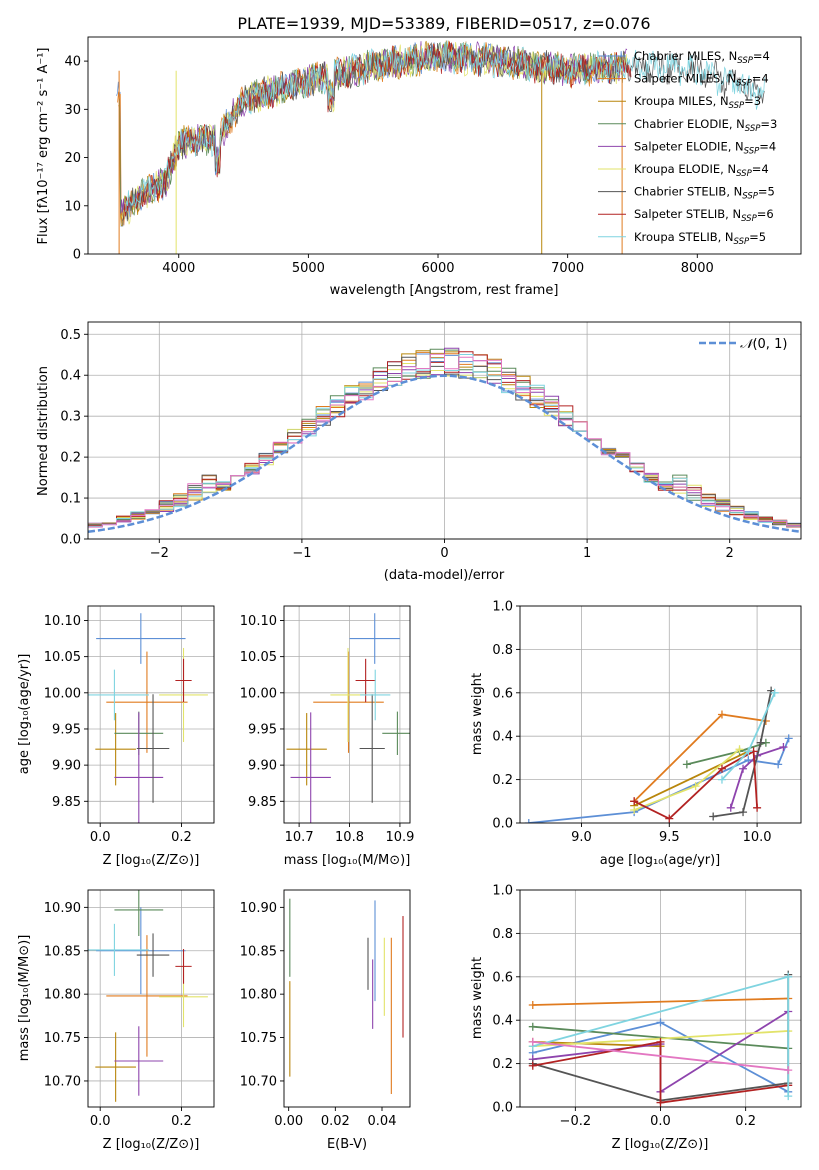  Describe the element at coordinates (705, 125) in the screenshot. I see `legend-label: Chabrier ELODIE, NSSP=3` at that location.